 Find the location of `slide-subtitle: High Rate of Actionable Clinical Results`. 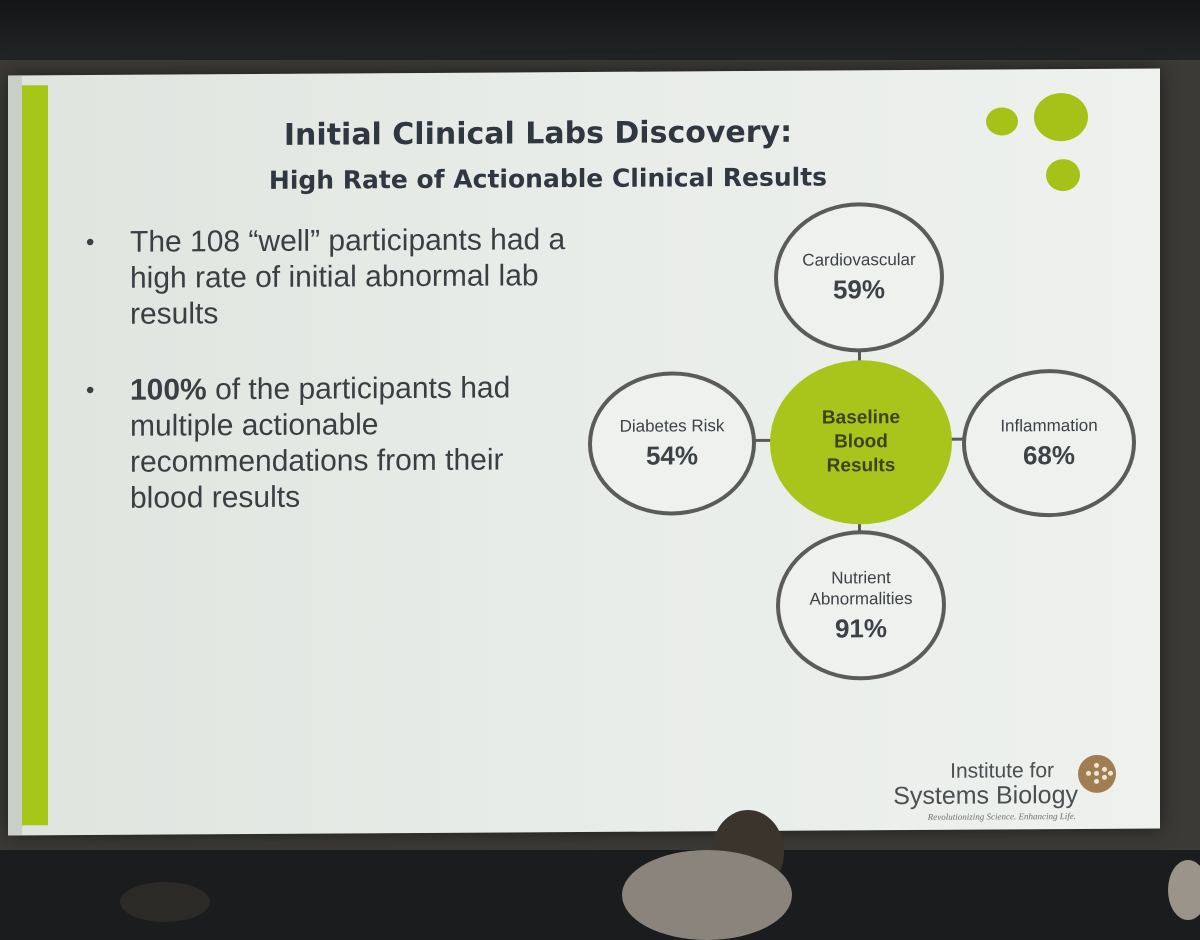

slide-subtitle: High Rate of Actionable Clinical Results is located at coordinates (548, 178).